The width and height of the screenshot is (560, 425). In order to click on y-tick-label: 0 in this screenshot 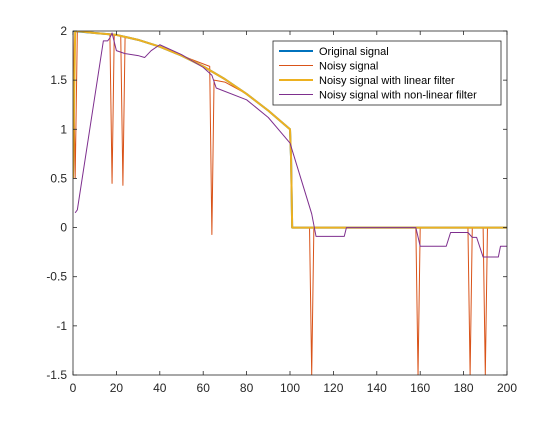, I will do `click(63, 228)`.